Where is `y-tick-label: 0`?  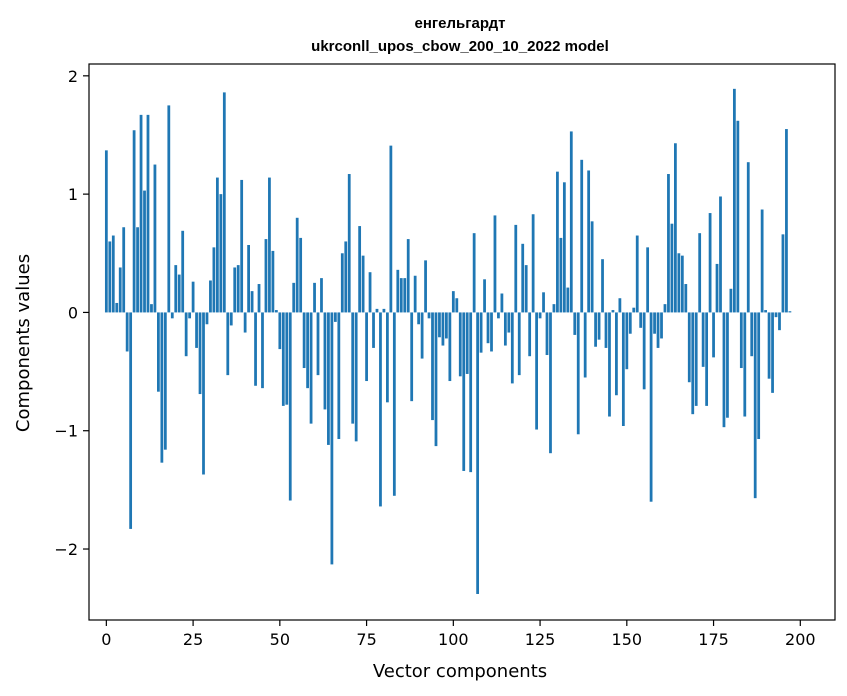
y-tick-label: 0 is located at coordinates (73, 312).